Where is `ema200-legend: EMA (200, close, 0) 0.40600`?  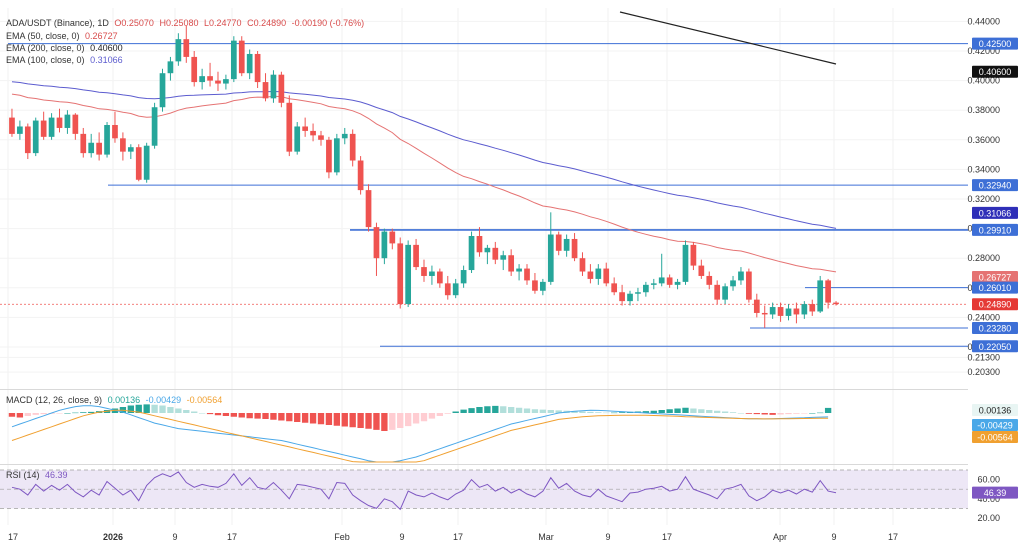 ema200-legend: EMA (200, close, 0) 0.40600 is located at coordinates (66, 48).